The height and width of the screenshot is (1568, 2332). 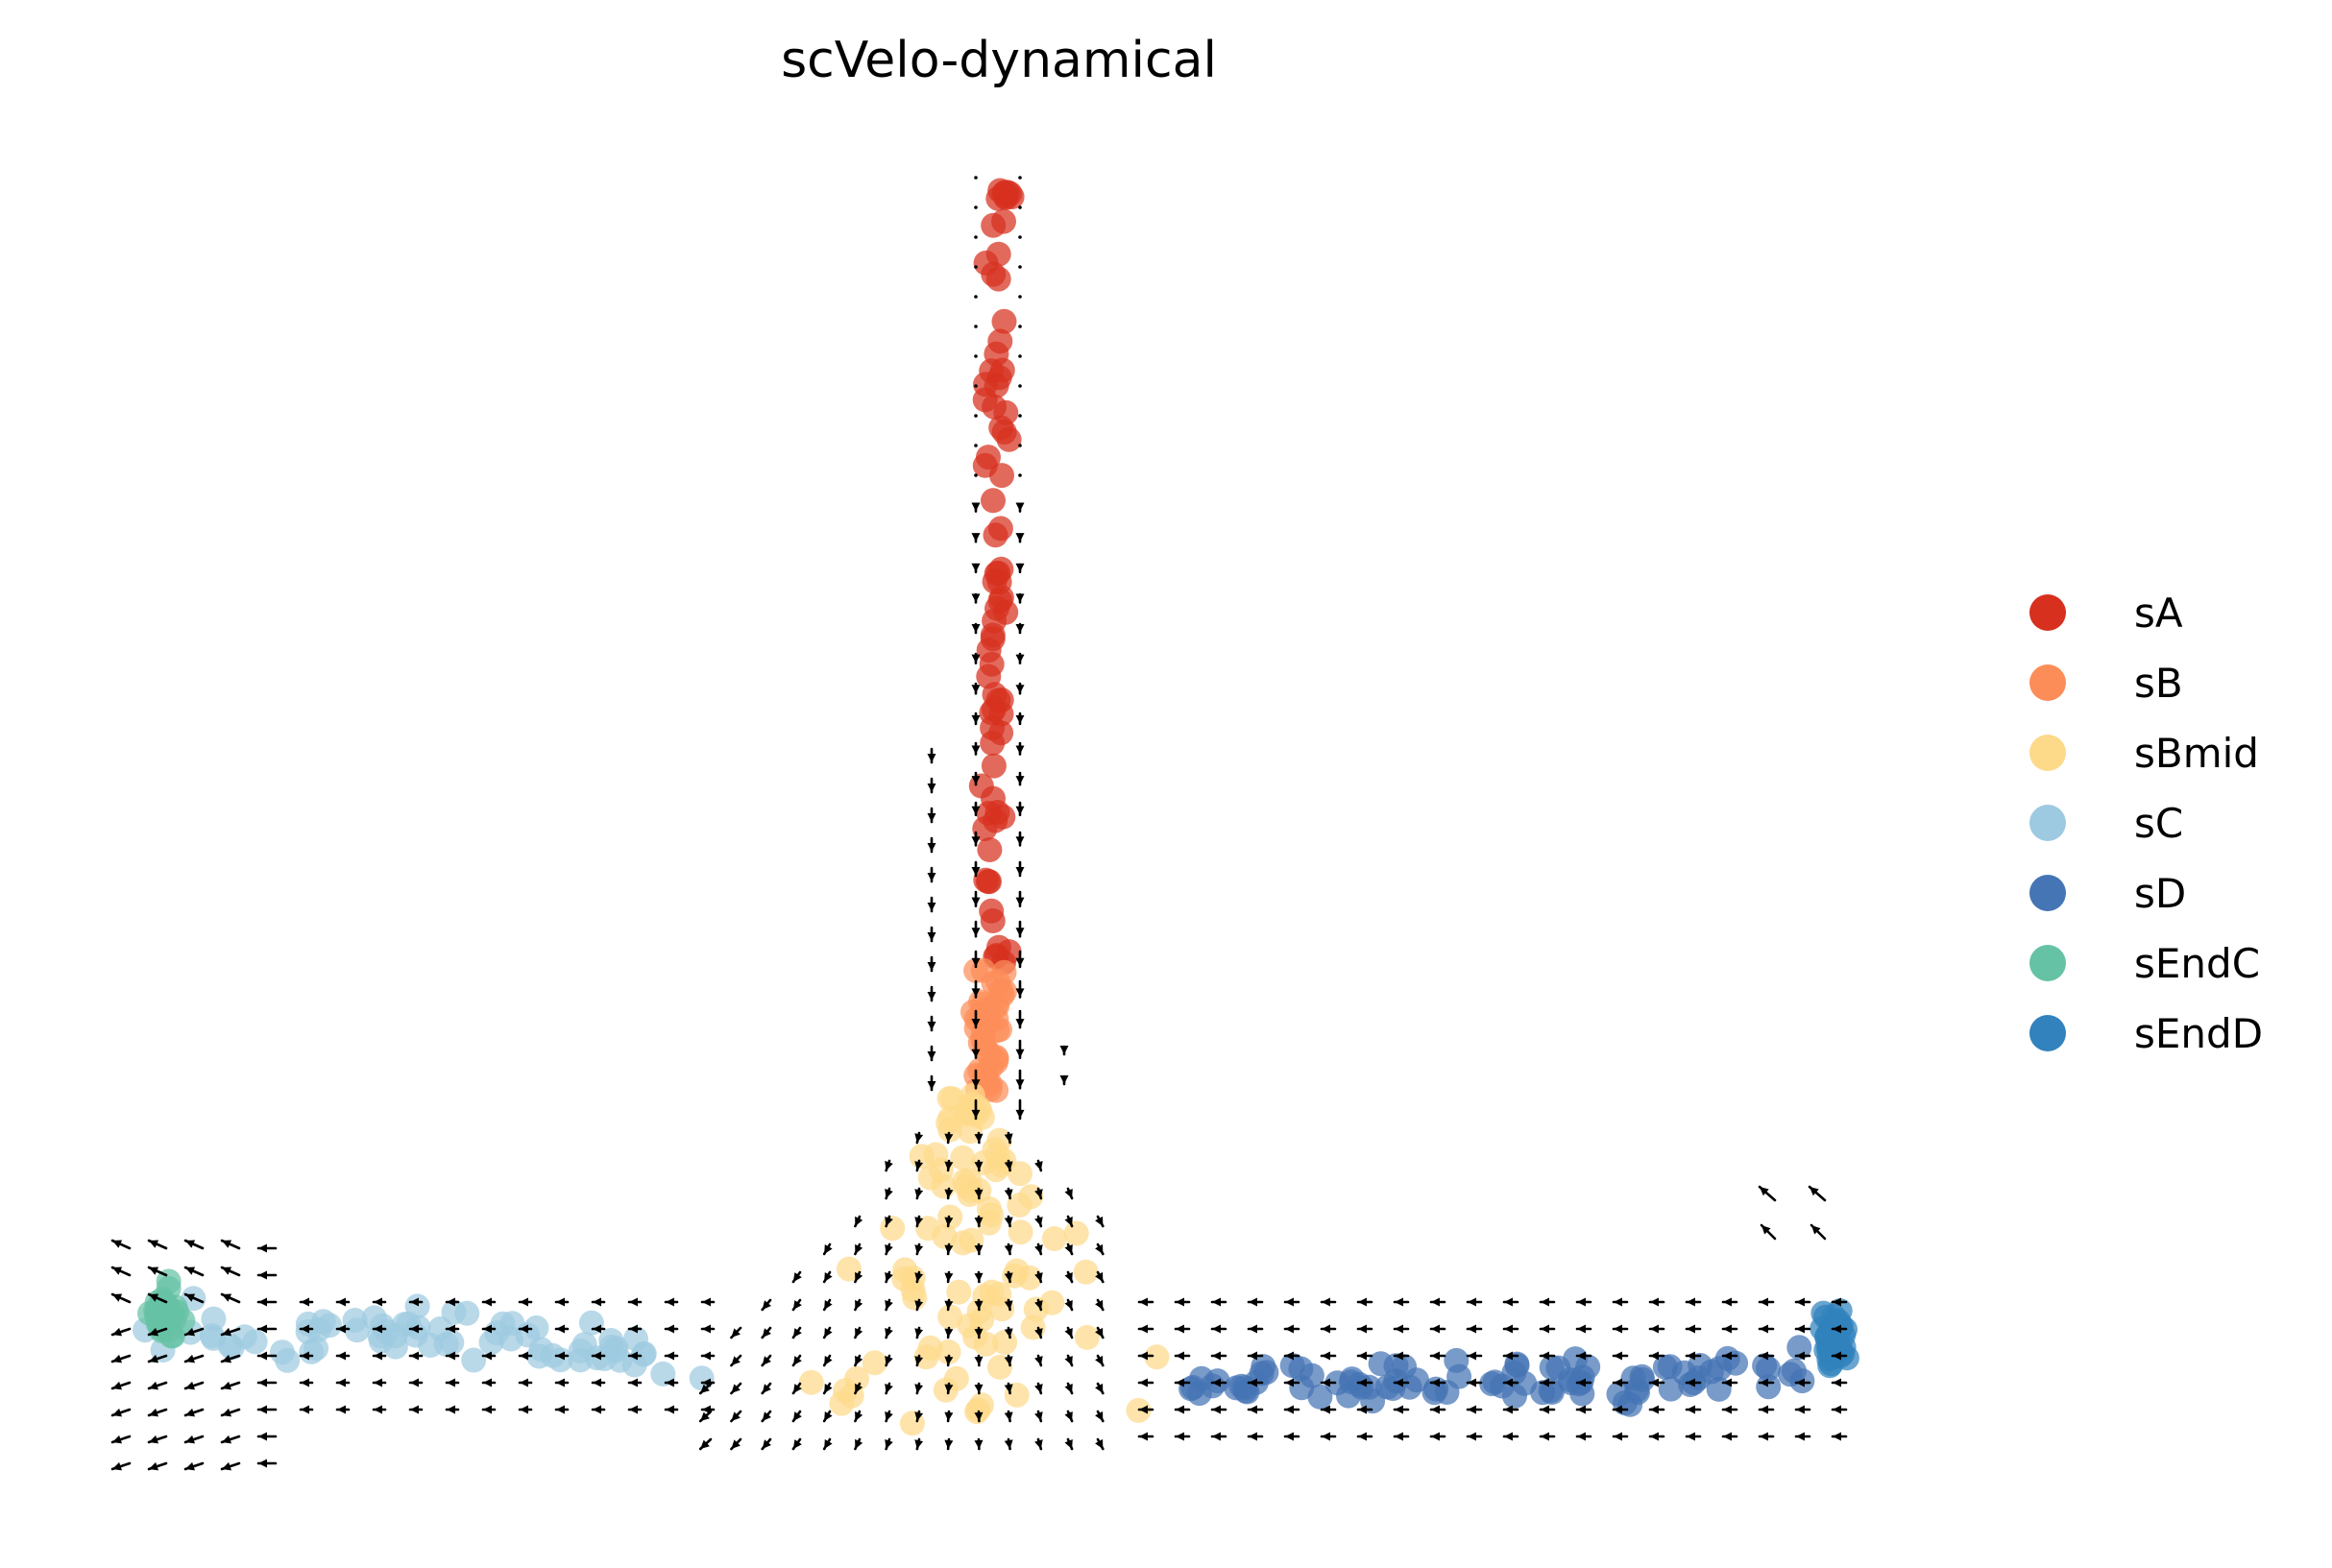 I want to click on legend-item-sC: sC, so click(x=2106, y=823).